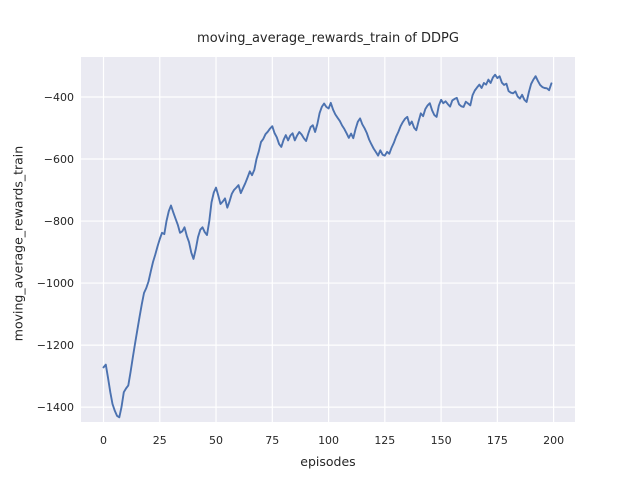 The height and width of the screenshot is (480, 640). What do you see at coordinates (55, 345) in the screenshot?
I see `y-tick-label: −1200` at bounding box center [55, 345].